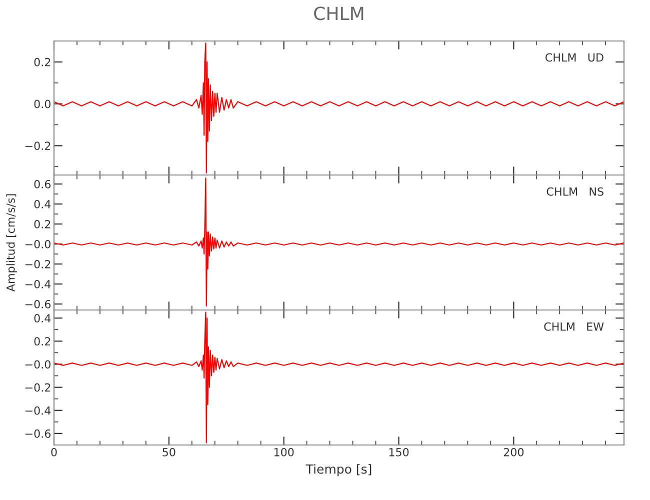 The image size is (650, 500). Describe the element at coordinates (514, 452) in the screenshot. I see `x-tick-label: 200` at that location.